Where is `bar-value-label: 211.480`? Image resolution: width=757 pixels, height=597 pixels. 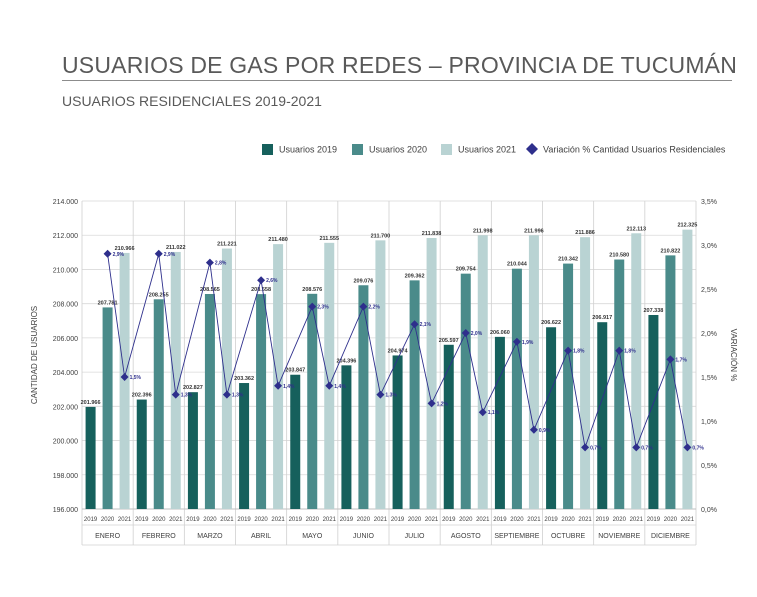
bar-value-label: 211.480 is located at coordinates (278, 240).